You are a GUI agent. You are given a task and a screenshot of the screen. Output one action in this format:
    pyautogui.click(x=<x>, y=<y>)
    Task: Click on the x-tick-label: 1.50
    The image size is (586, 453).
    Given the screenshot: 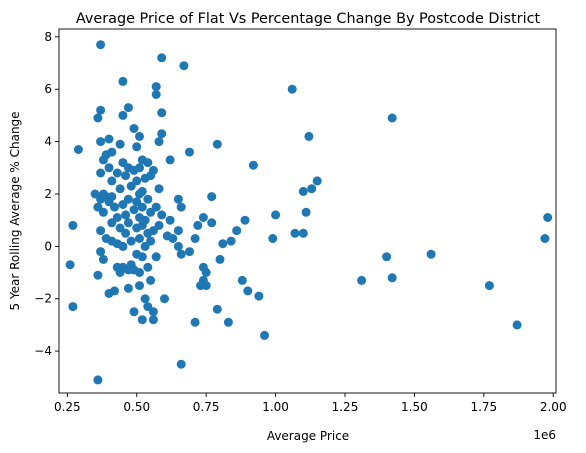 What is the action you would take?
    pyautogui.click(x=414, y=407)
    